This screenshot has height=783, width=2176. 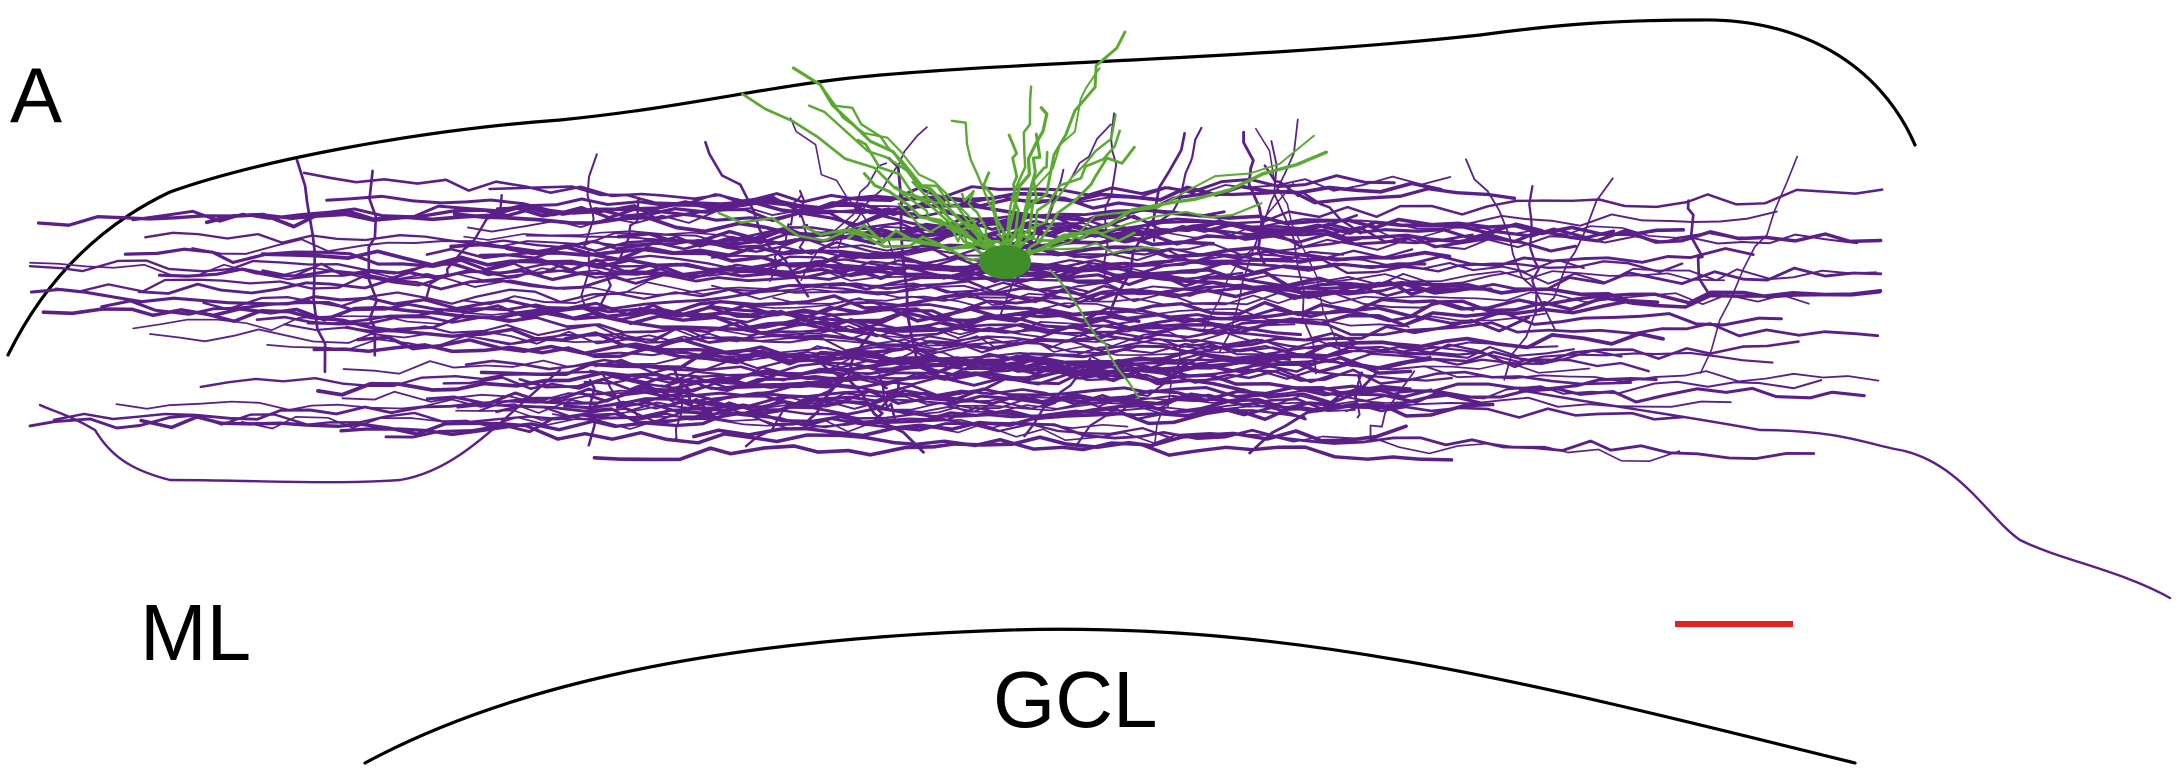 What do you see at coordinates (195, 632) in the screenshot?
I see `ml-layer-label: ML` at bounding box center [195, 632].